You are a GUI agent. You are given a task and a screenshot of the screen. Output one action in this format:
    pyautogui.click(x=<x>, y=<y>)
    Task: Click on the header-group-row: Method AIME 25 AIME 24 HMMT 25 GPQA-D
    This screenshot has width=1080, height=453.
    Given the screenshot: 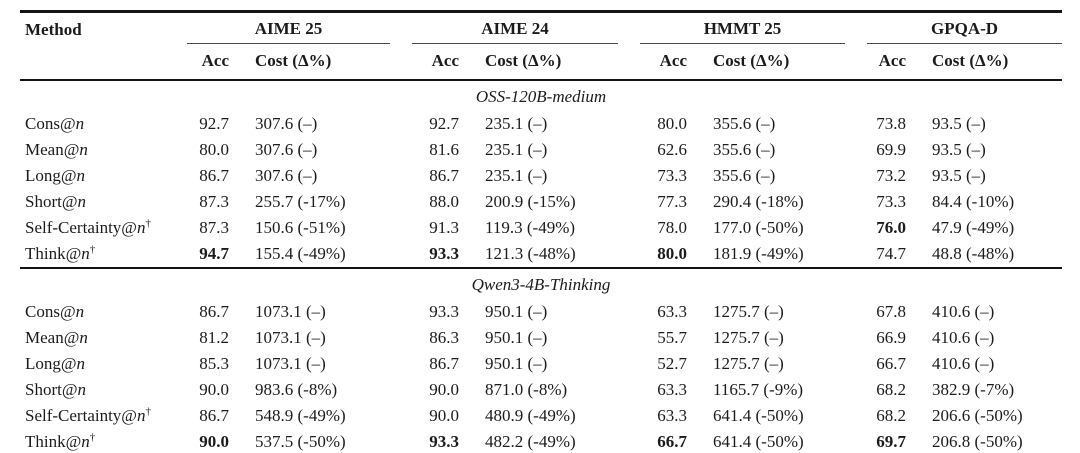 What is the action you would take?
    pyautogui.click(x=541, y=46)
    